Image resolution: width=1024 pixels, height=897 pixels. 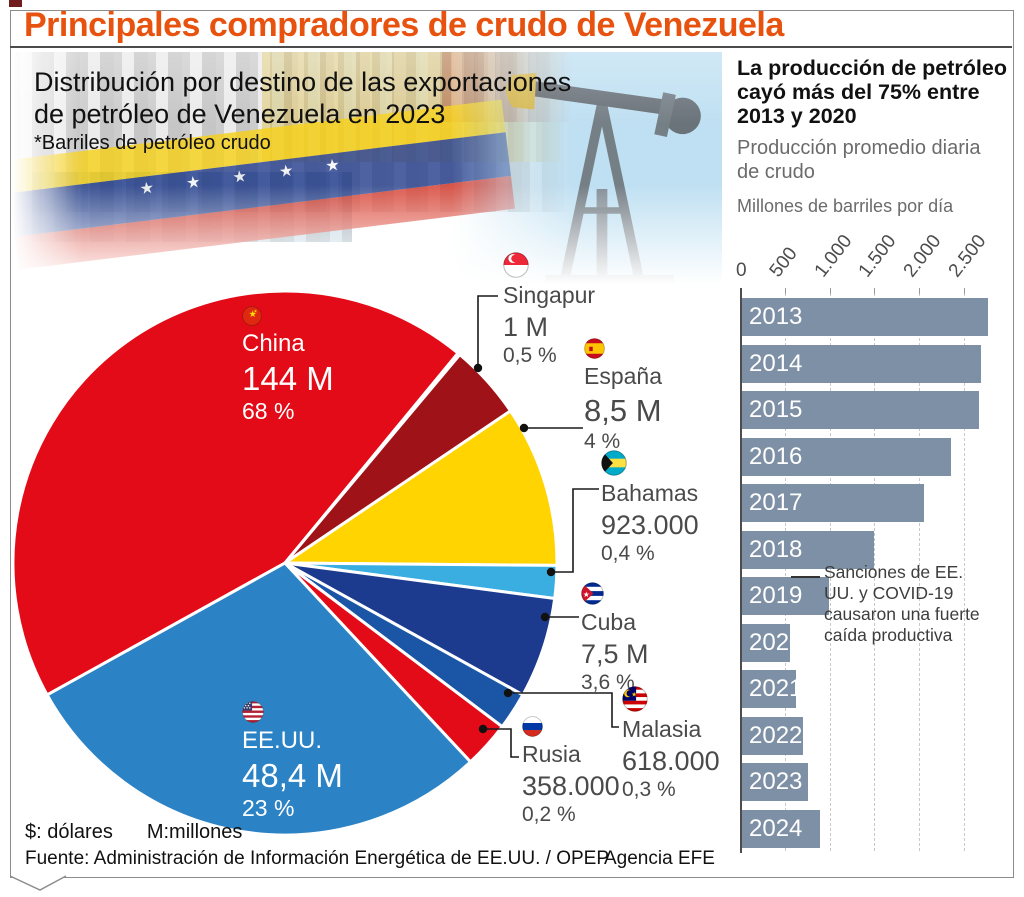 I want to click on footnote-legend: $: dólares M:millones, so click(x=150, y=832).